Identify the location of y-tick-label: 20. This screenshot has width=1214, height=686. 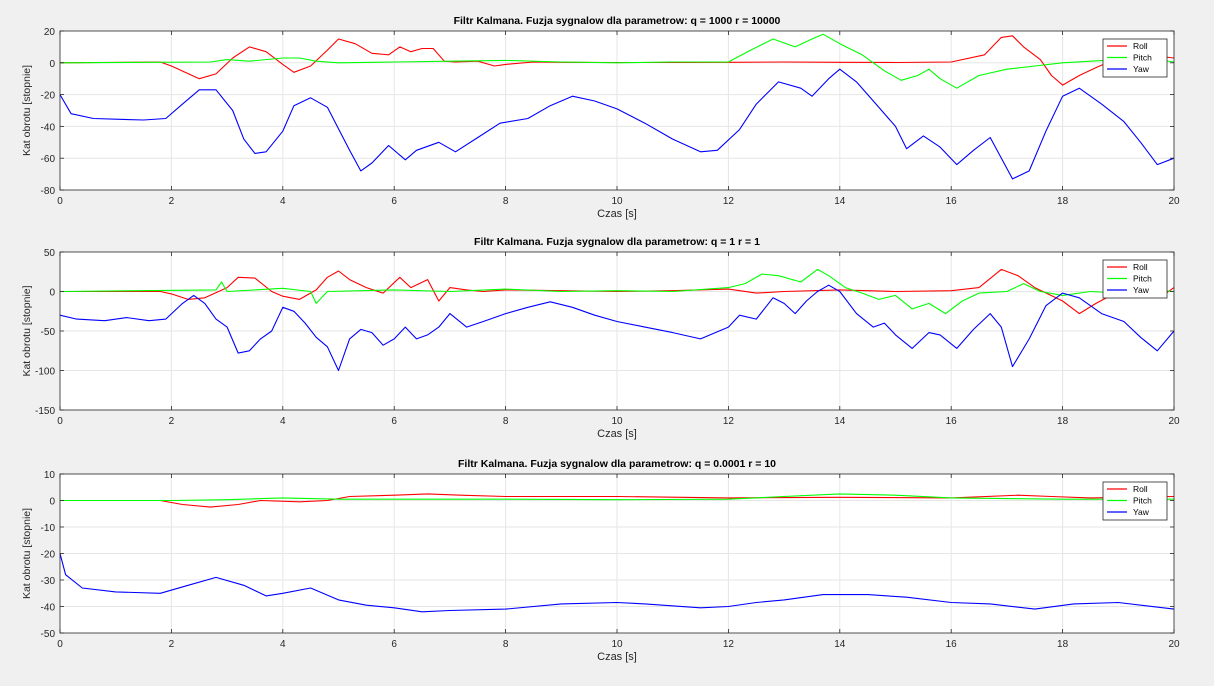
(50, 32).